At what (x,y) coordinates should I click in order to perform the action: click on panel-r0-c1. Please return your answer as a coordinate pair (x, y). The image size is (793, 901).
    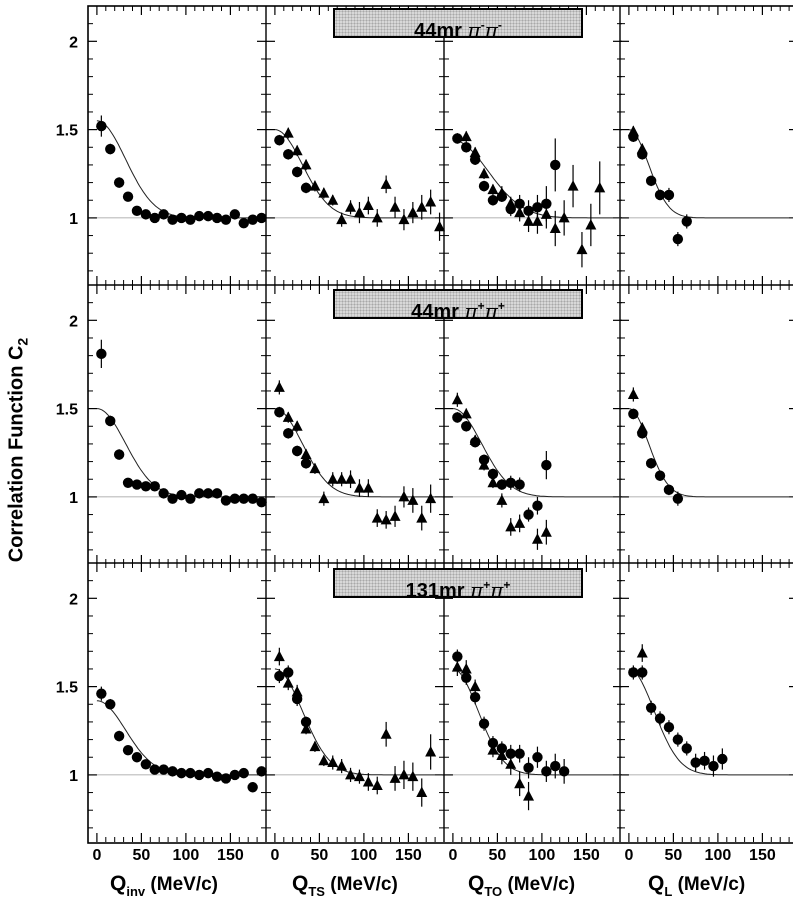
    Looking at the image, I should click on (360, 184).